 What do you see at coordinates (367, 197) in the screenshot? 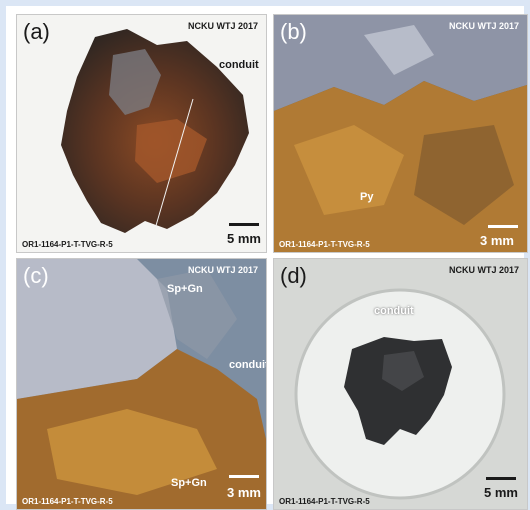
I see `annotation-py: Py` at bounding box center [367, 197].